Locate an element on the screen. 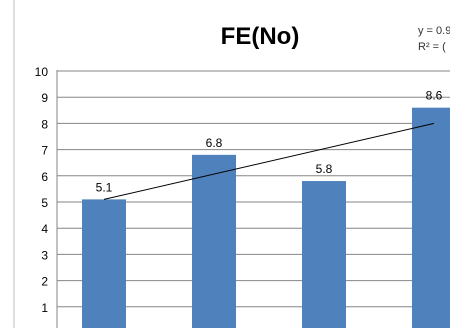  r-squared-label: R² = ( is located at coordinates (432, 47).